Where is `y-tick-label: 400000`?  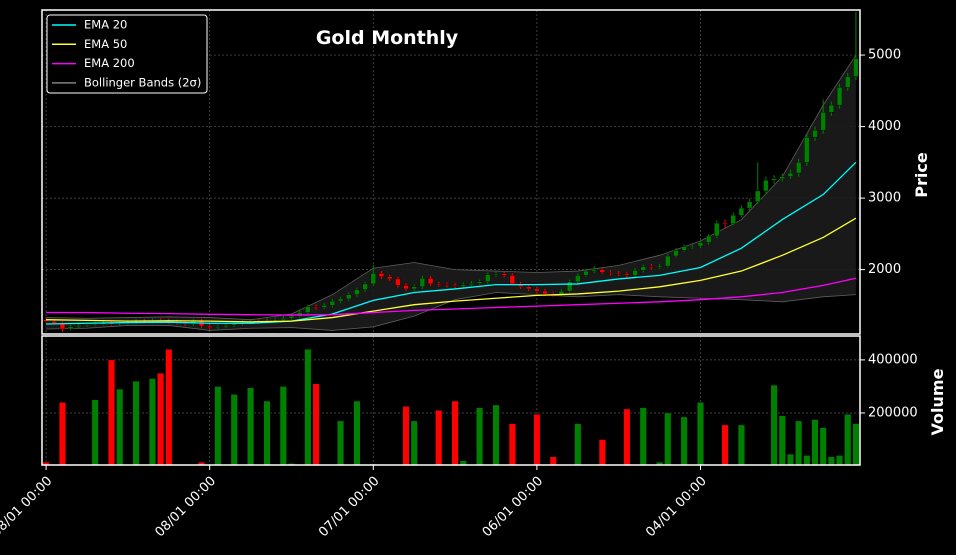 y-tick-label: 400000 is located at coordinates (893, 359).